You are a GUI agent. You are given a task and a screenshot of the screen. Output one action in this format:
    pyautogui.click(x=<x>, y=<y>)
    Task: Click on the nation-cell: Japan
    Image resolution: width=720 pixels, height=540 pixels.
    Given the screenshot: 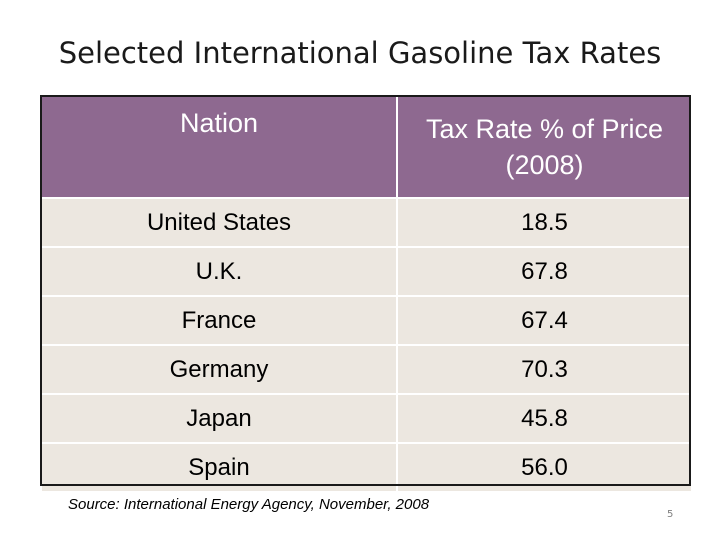 What is the action you would take?
    pyautogui.click(x=219, y=418)
    